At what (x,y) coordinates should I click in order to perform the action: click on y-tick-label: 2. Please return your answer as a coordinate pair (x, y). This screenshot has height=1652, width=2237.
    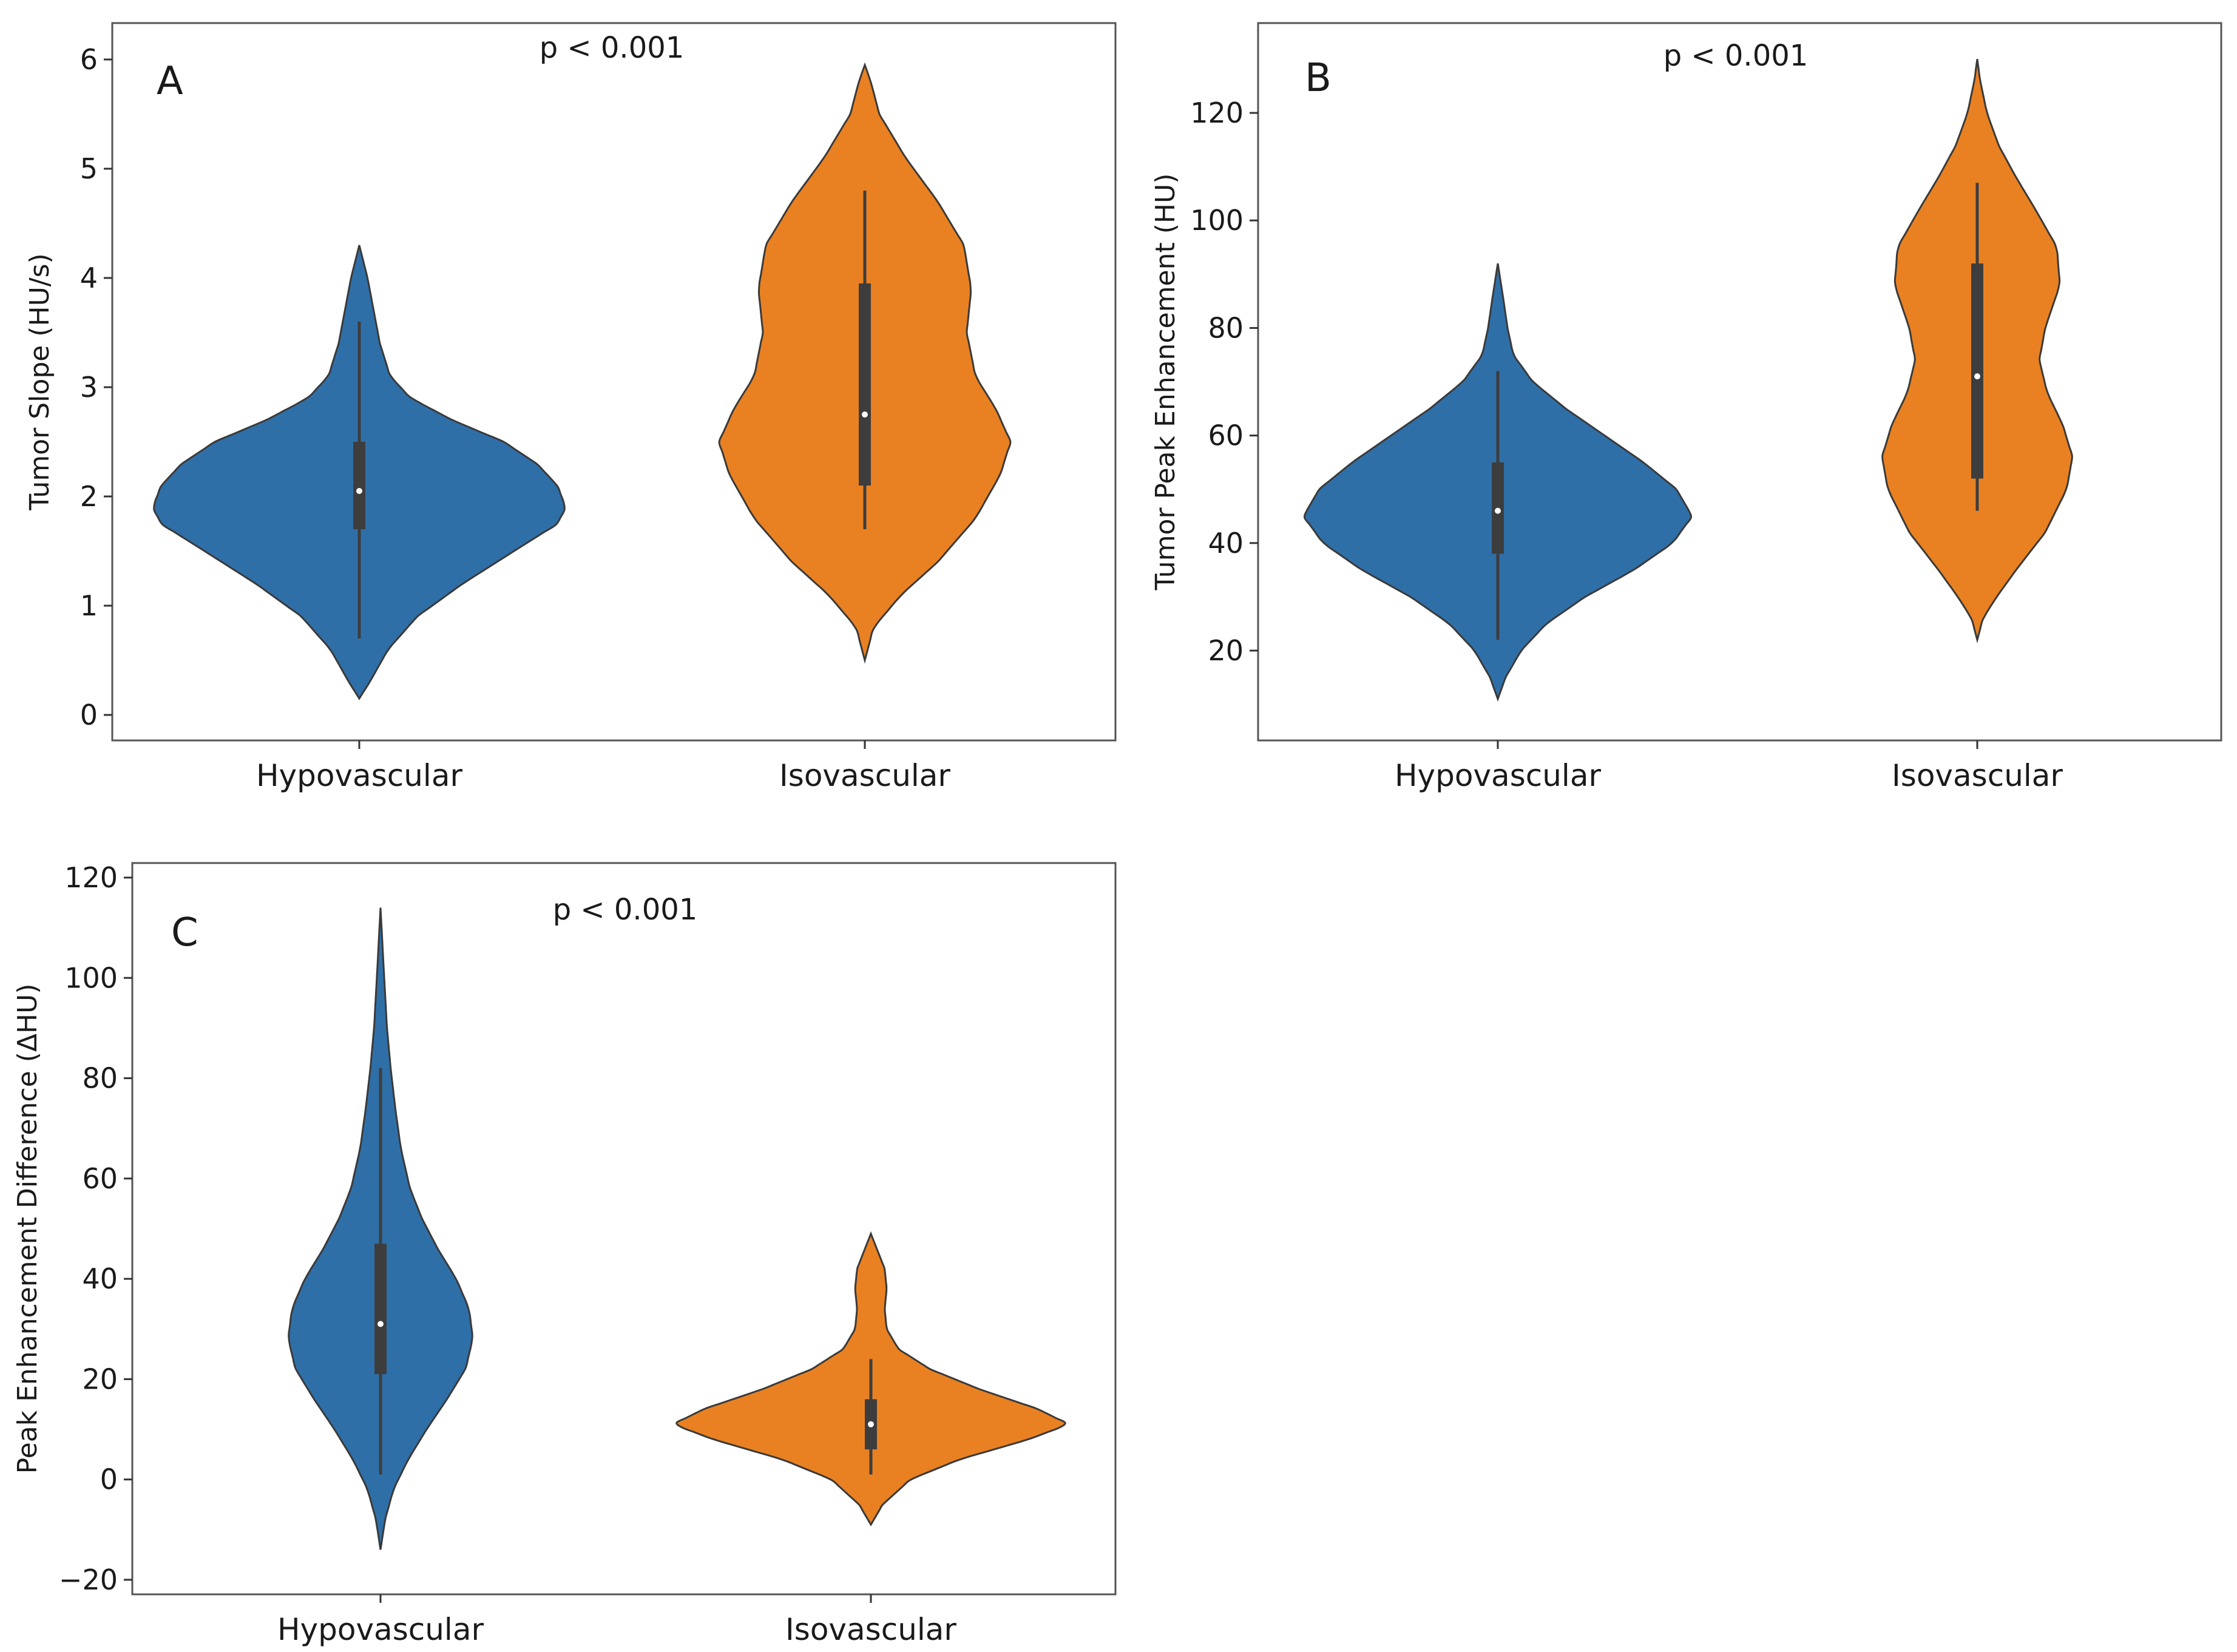
    Looking at the image, I should click on (89, 497).